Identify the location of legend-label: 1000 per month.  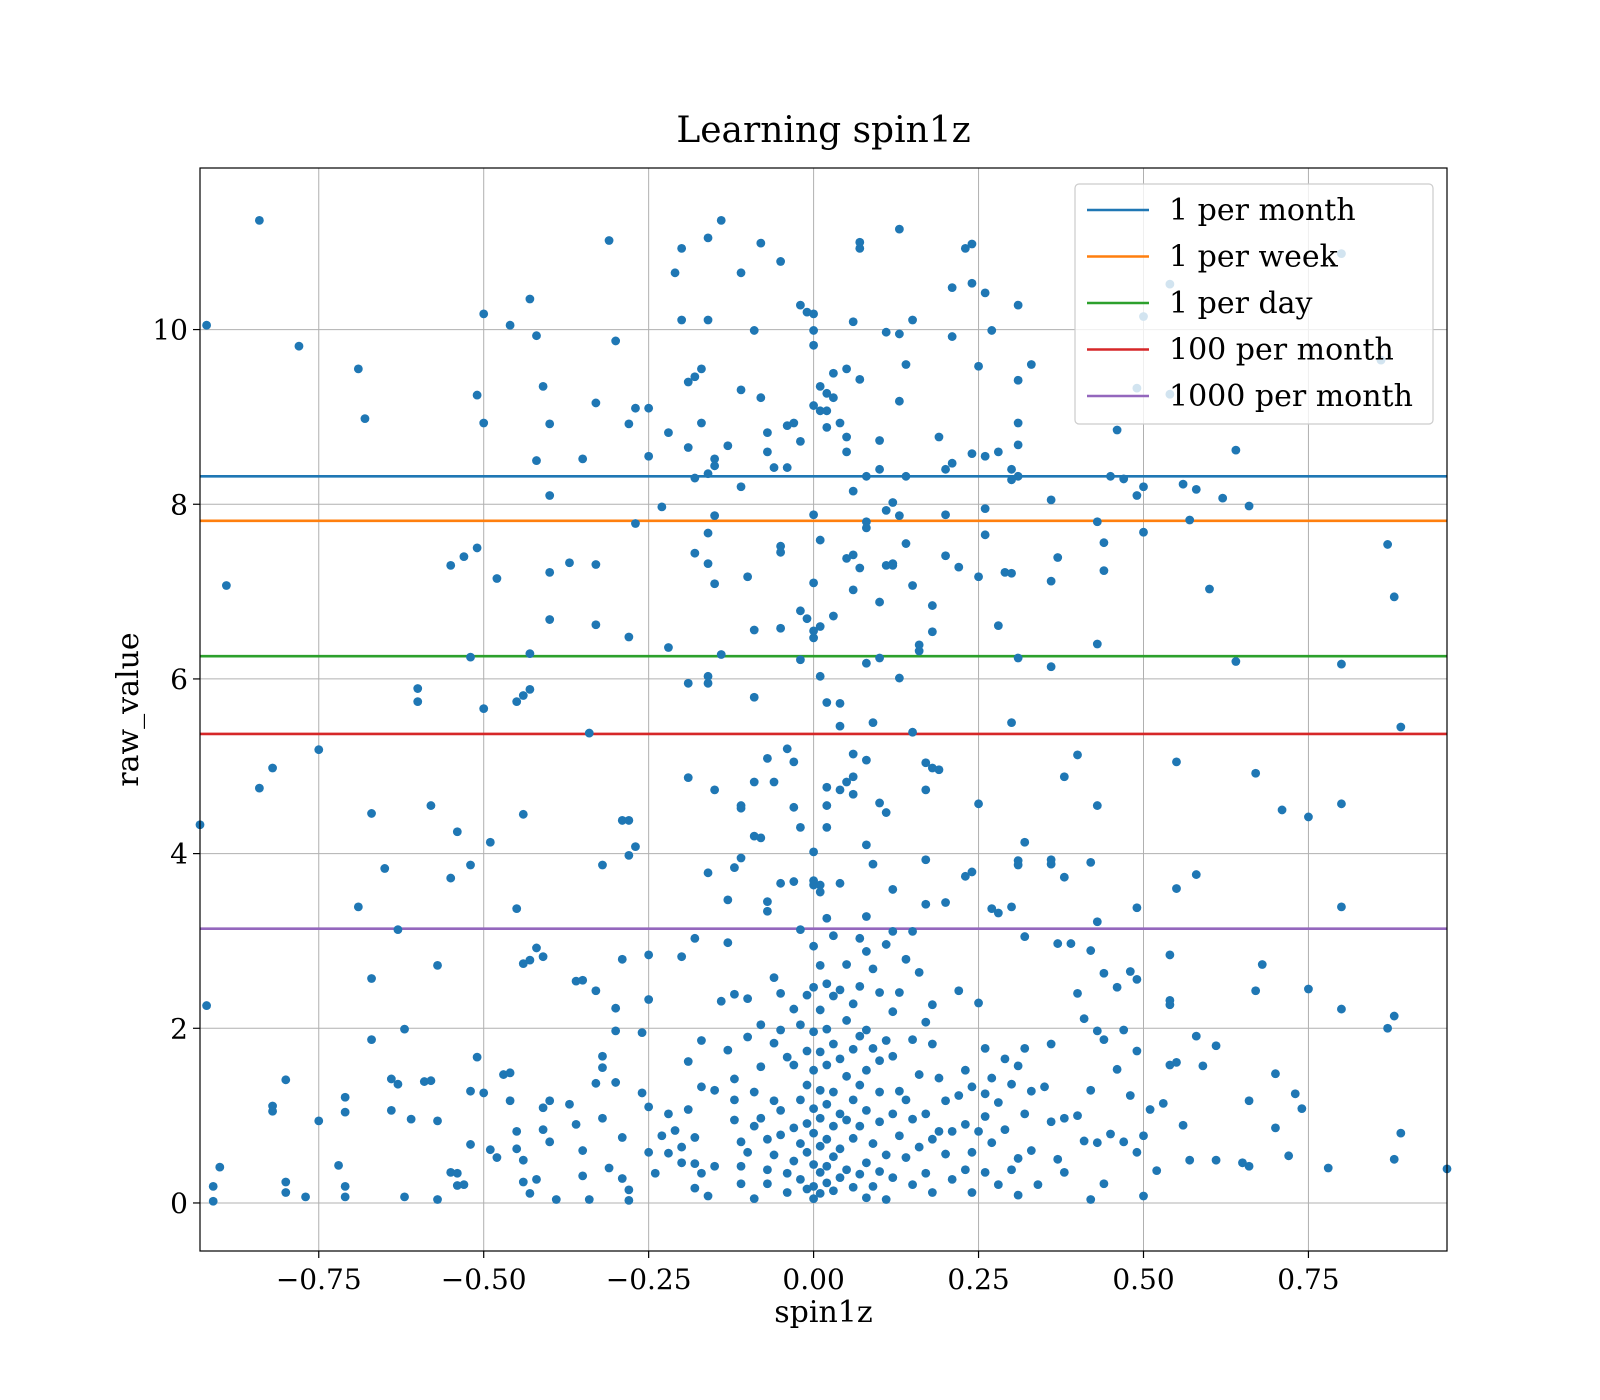
(1291, 396).